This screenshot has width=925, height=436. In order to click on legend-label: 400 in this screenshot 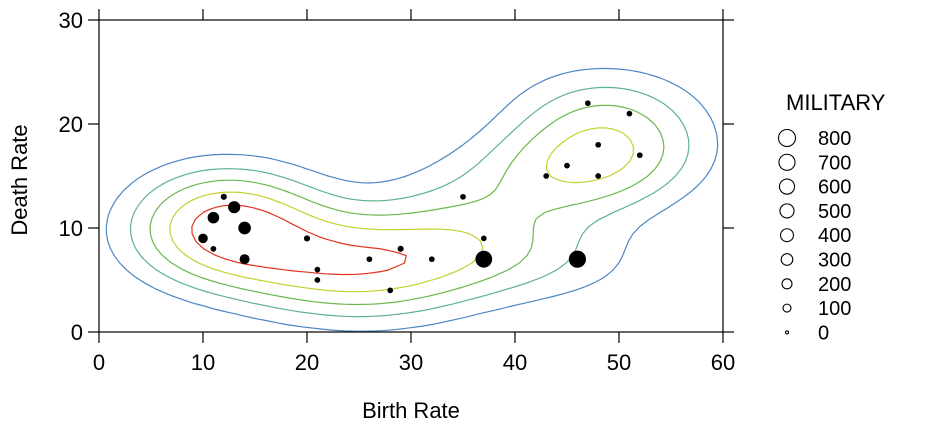, I will do `click(834, 236)`.